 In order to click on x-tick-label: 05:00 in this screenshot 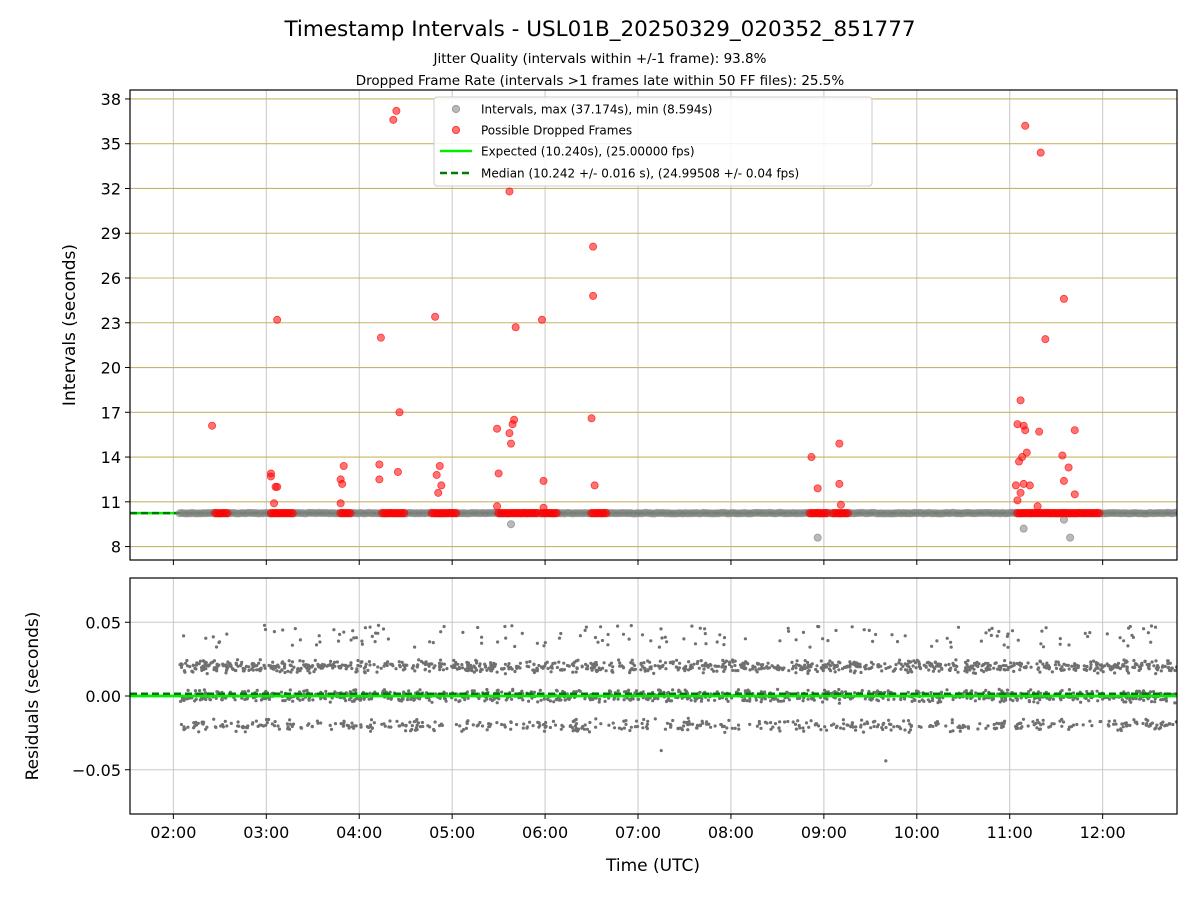, I will do `click(452, 832)`.